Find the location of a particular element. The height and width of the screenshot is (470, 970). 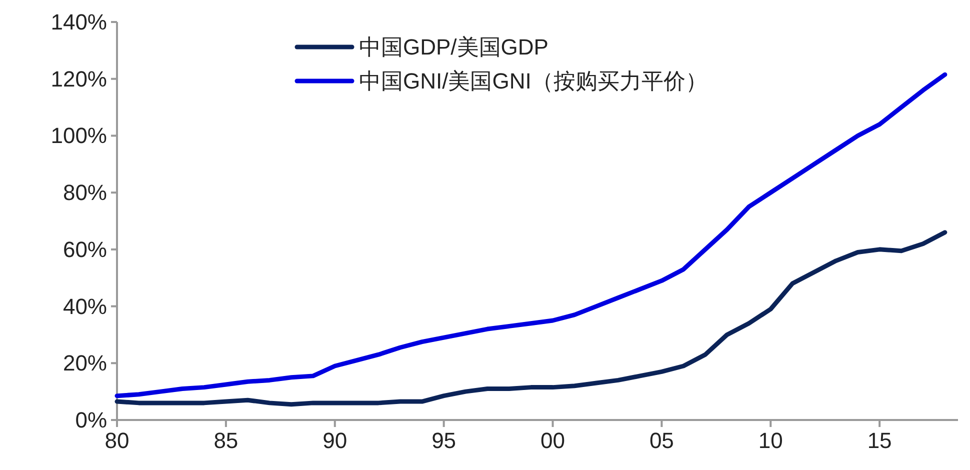

y-tick-label: 140% is located at coordinates (78, 22).